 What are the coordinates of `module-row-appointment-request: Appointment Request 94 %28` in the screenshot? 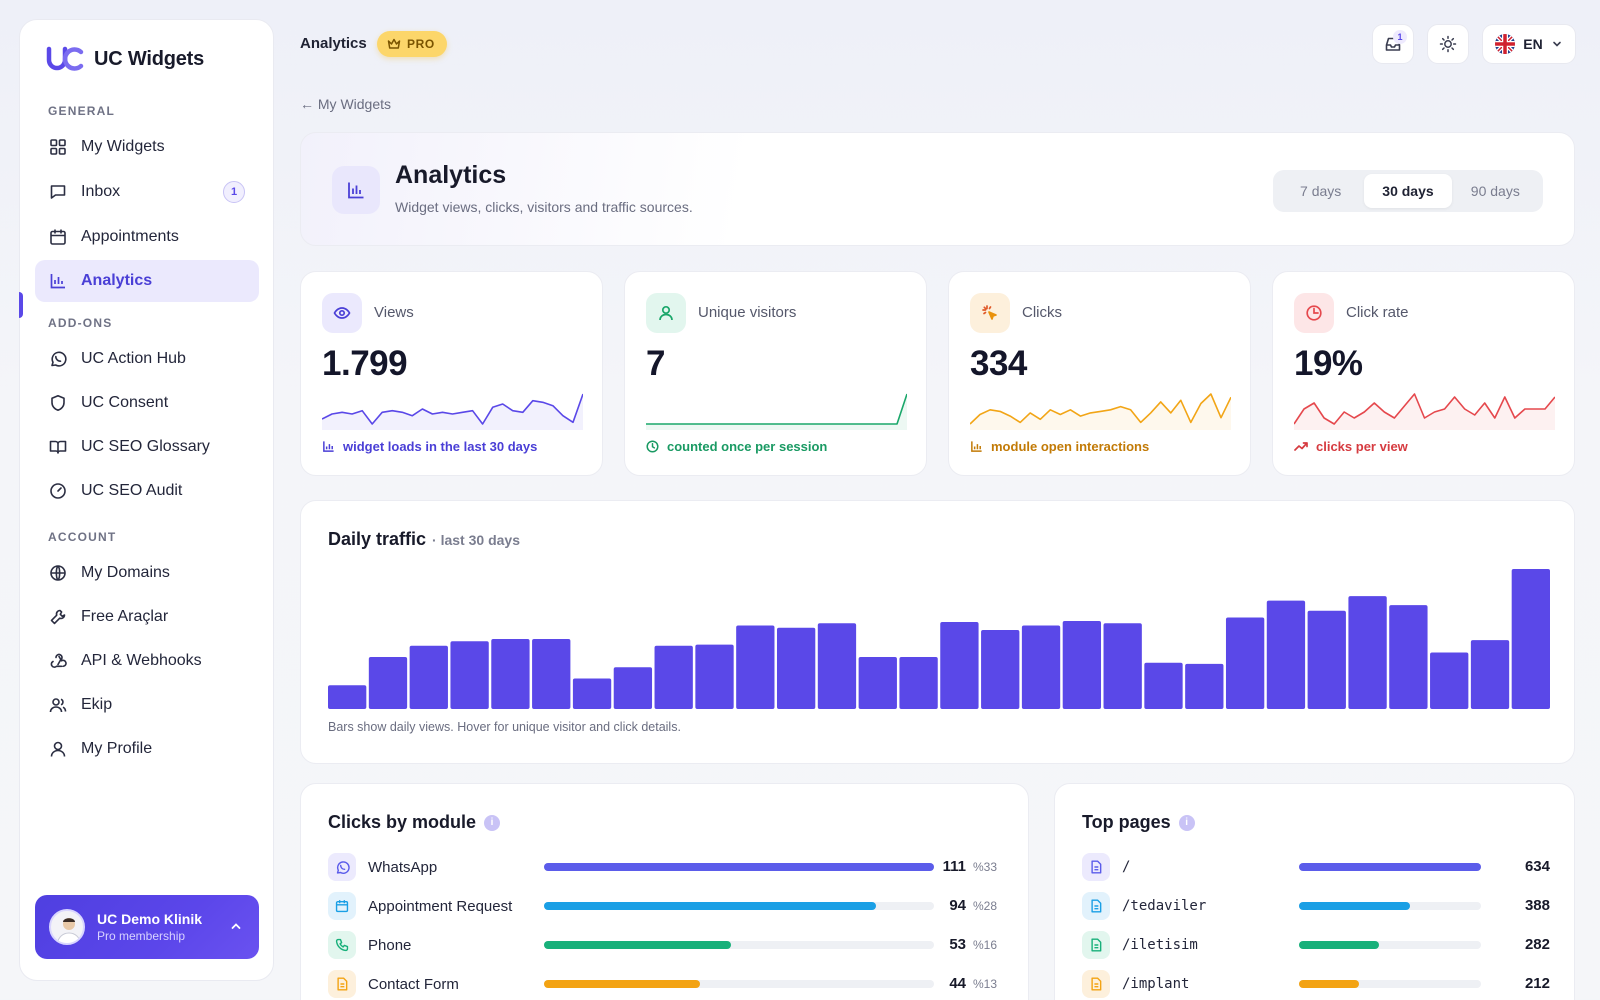 It's located at (665, 906).